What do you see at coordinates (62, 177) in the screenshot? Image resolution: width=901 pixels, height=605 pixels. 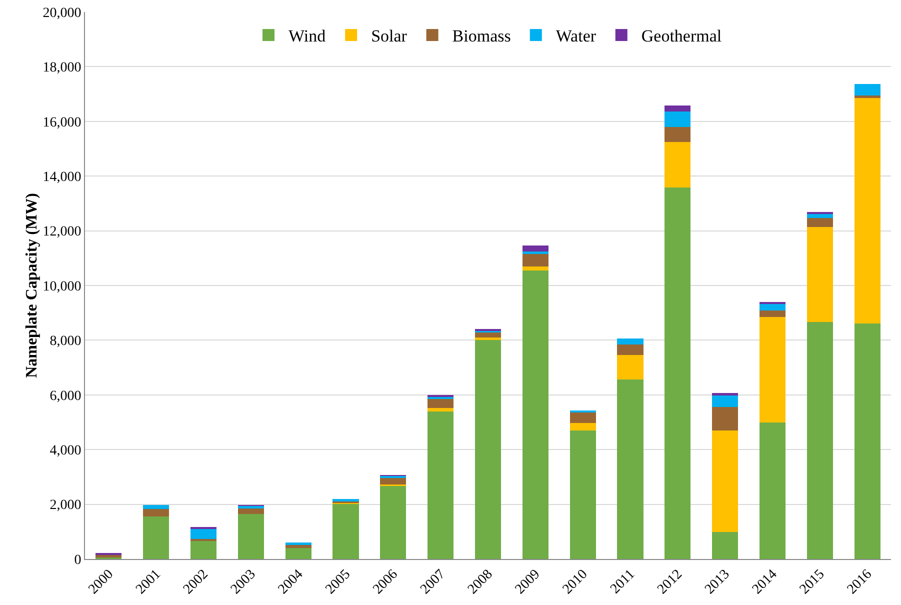 I see `y-tick-label: 14,000` at bounding box center [62, 177].